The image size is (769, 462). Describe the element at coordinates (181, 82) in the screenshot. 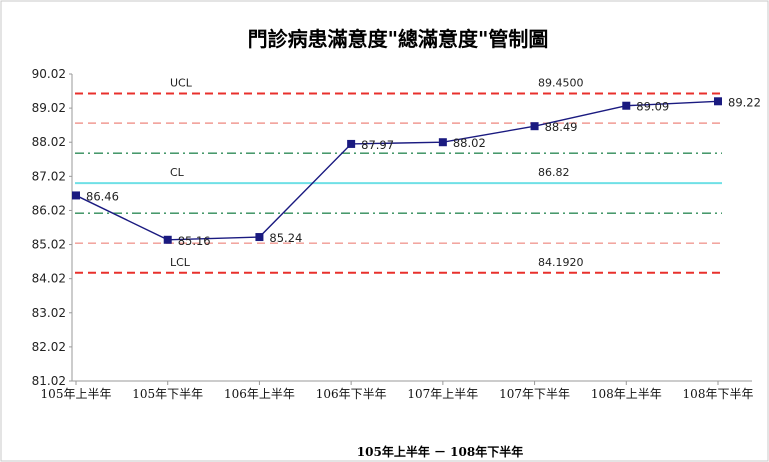

I see `ucl-label: UCL` at that location.